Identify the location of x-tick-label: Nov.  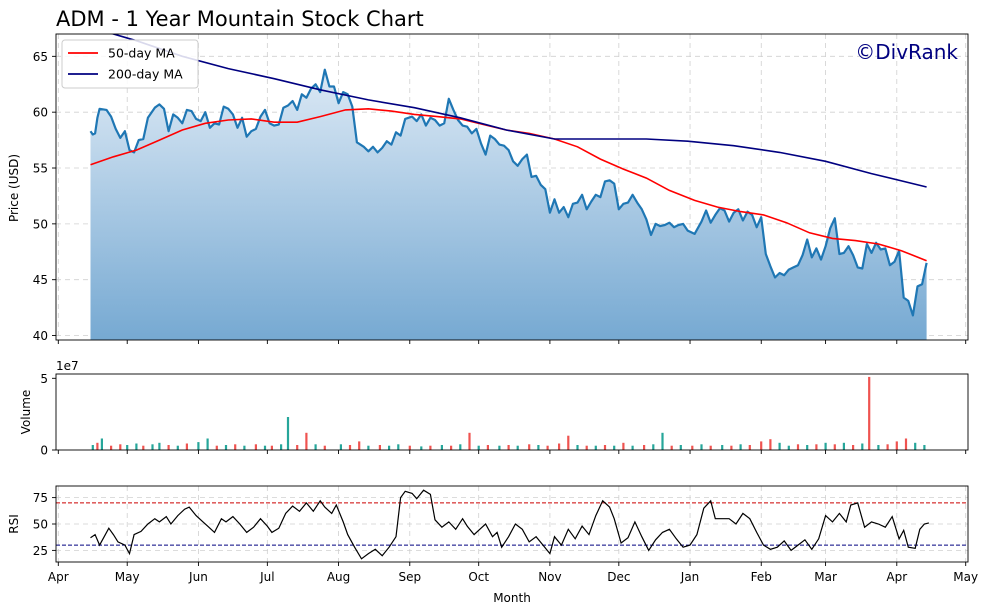
(549, 577).